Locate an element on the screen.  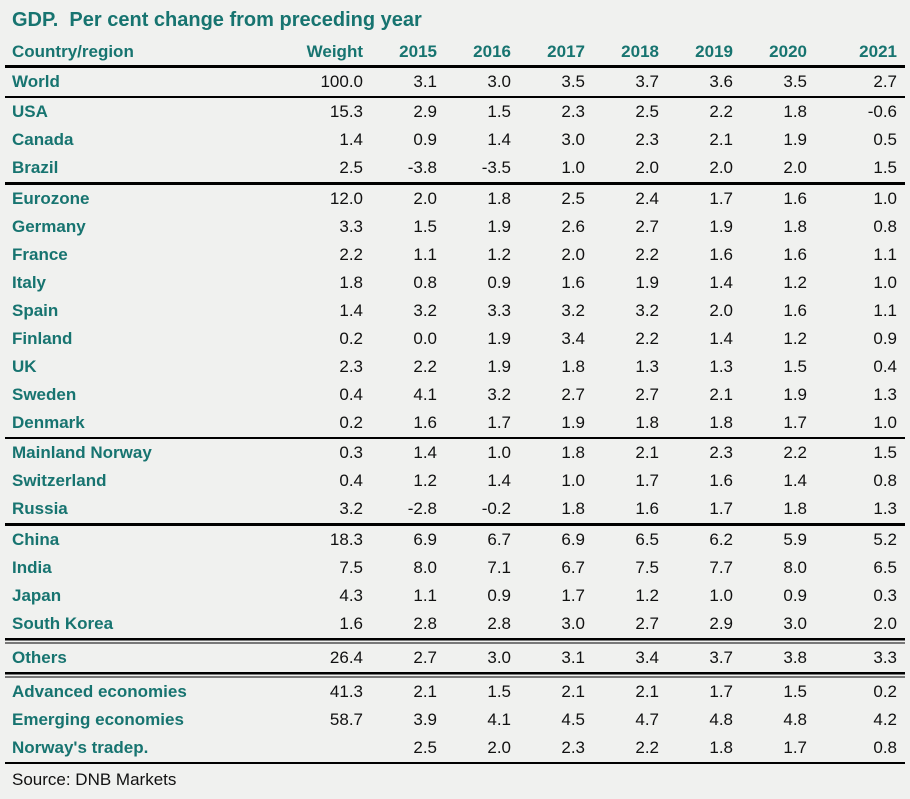
value-cell: 4.1 is located at coordinates (499, 719).